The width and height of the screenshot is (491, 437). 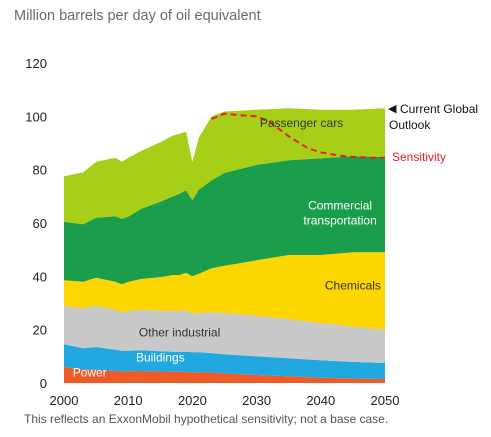 I want to click on y-tick-0: 0, so click(x=43, y=383).